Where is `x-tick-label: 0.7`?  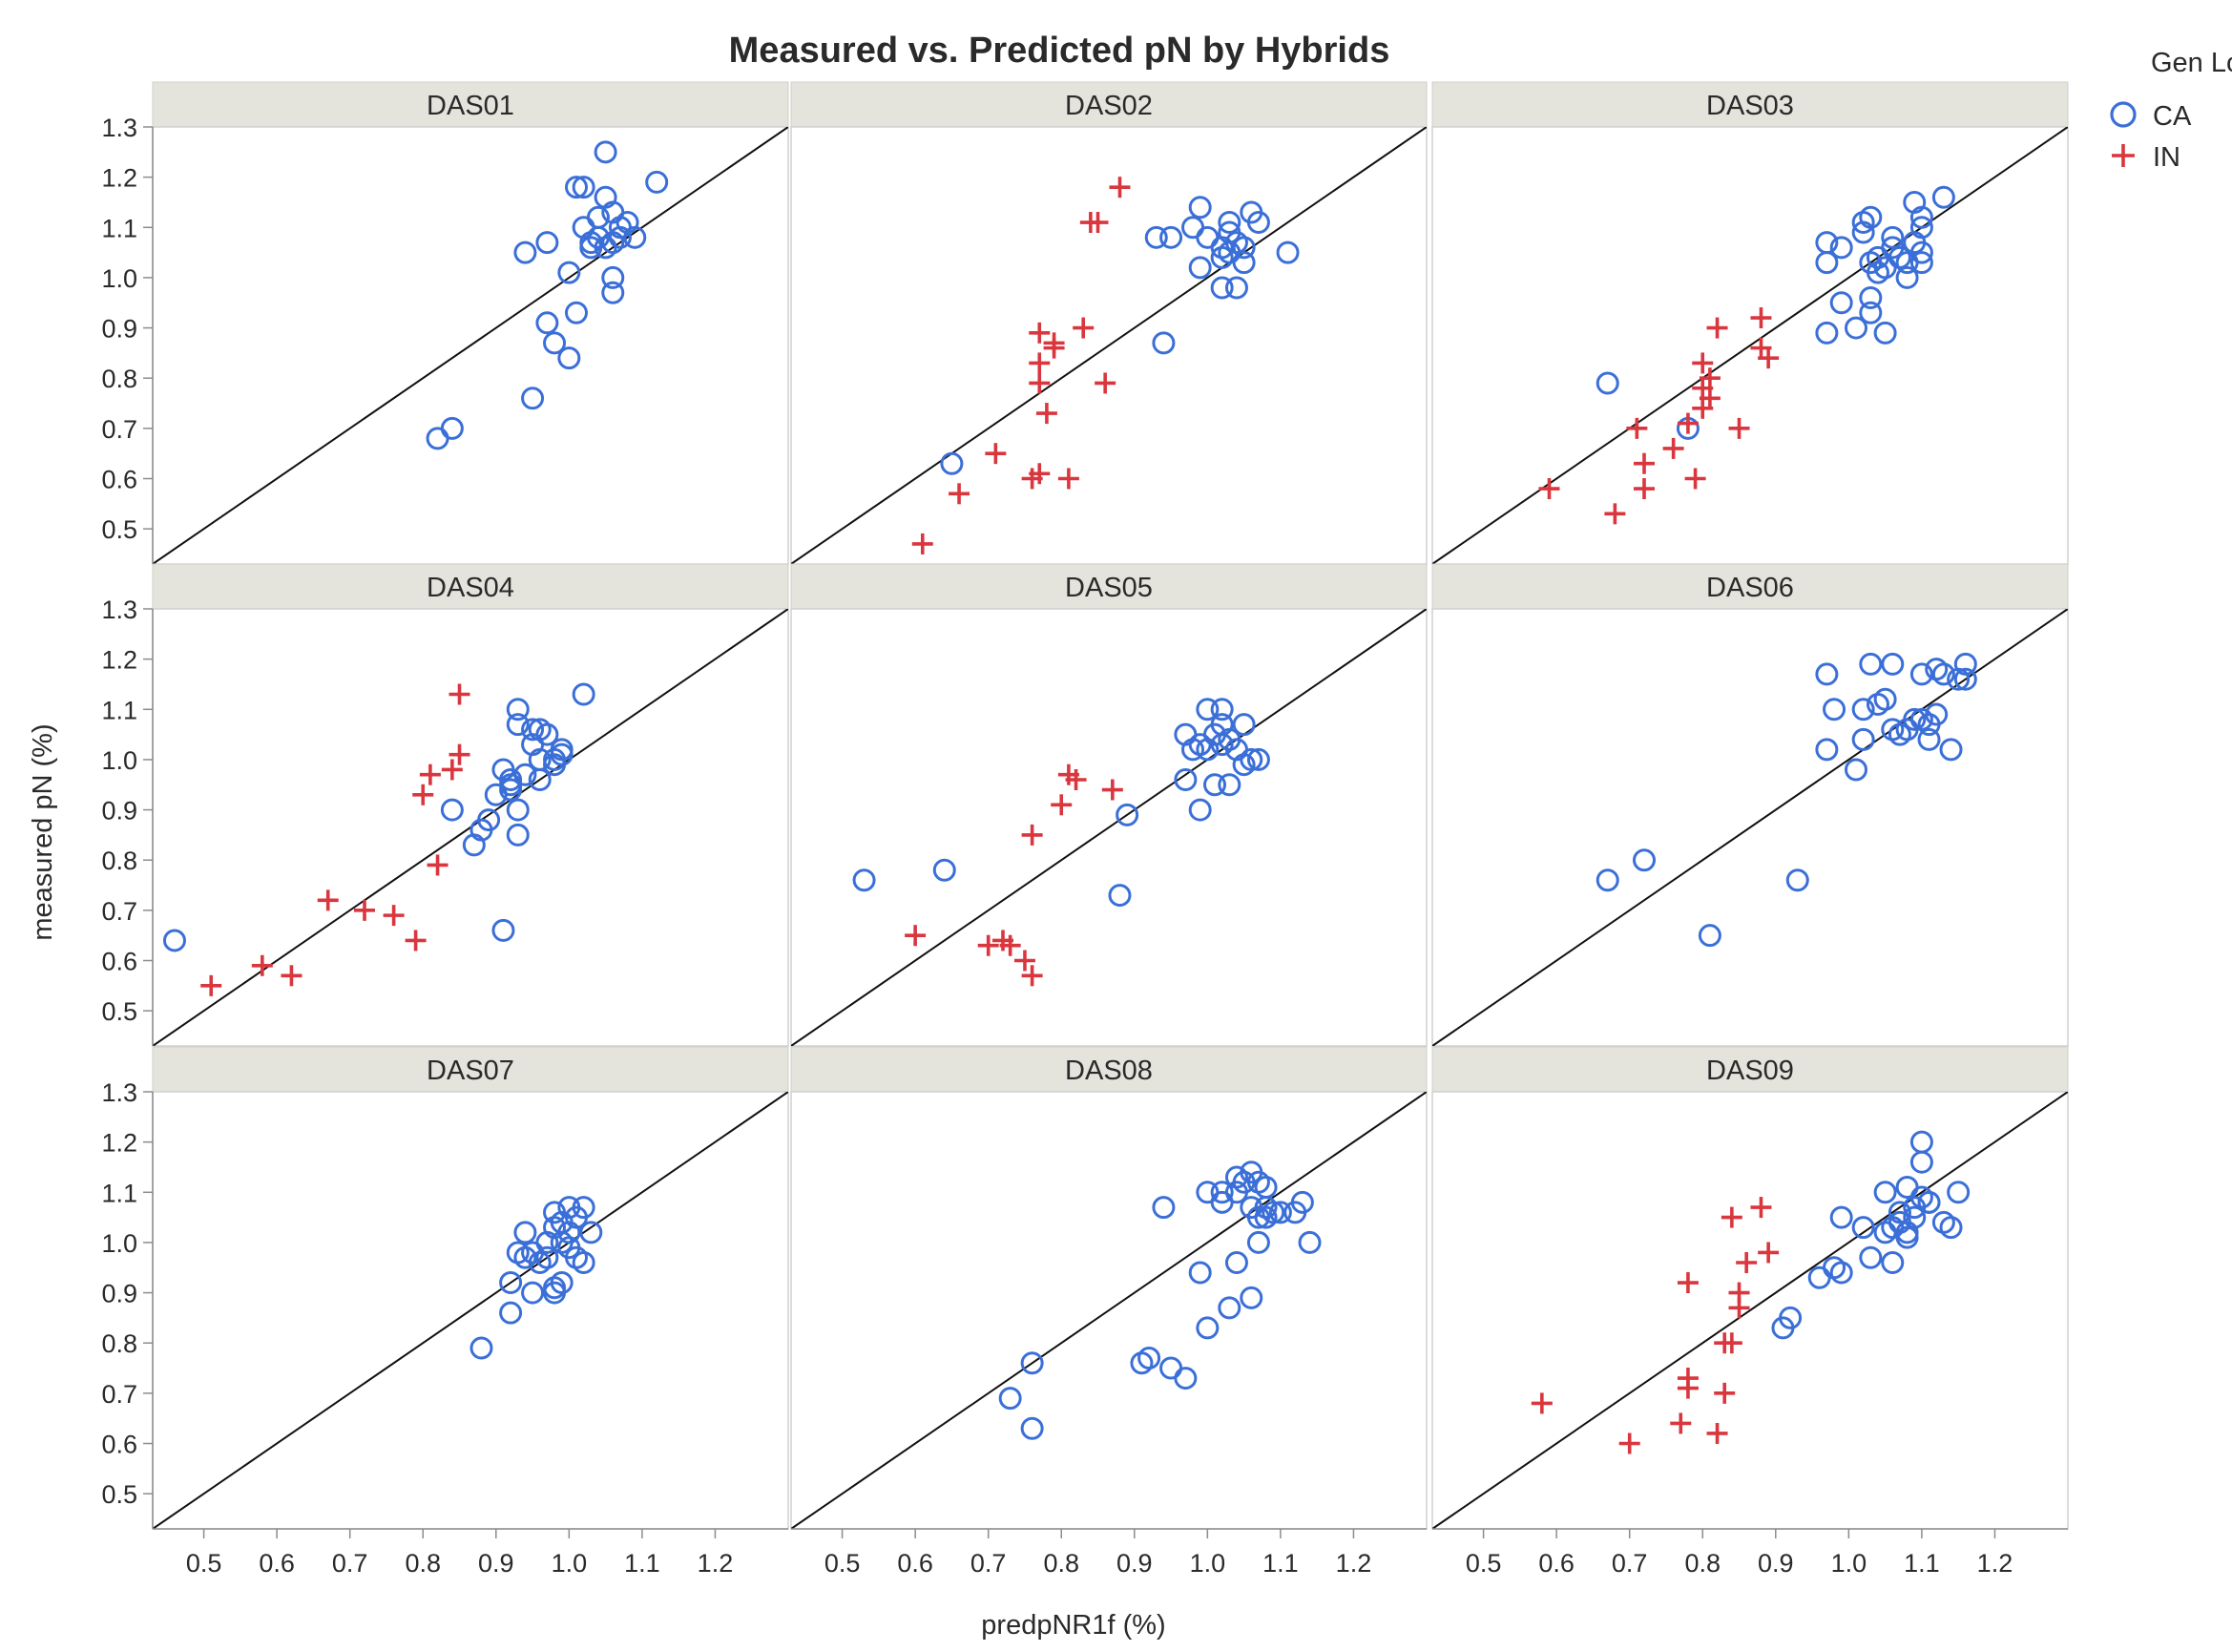
x-tick-label: 0.7 is located at coordinates (988, 1563).